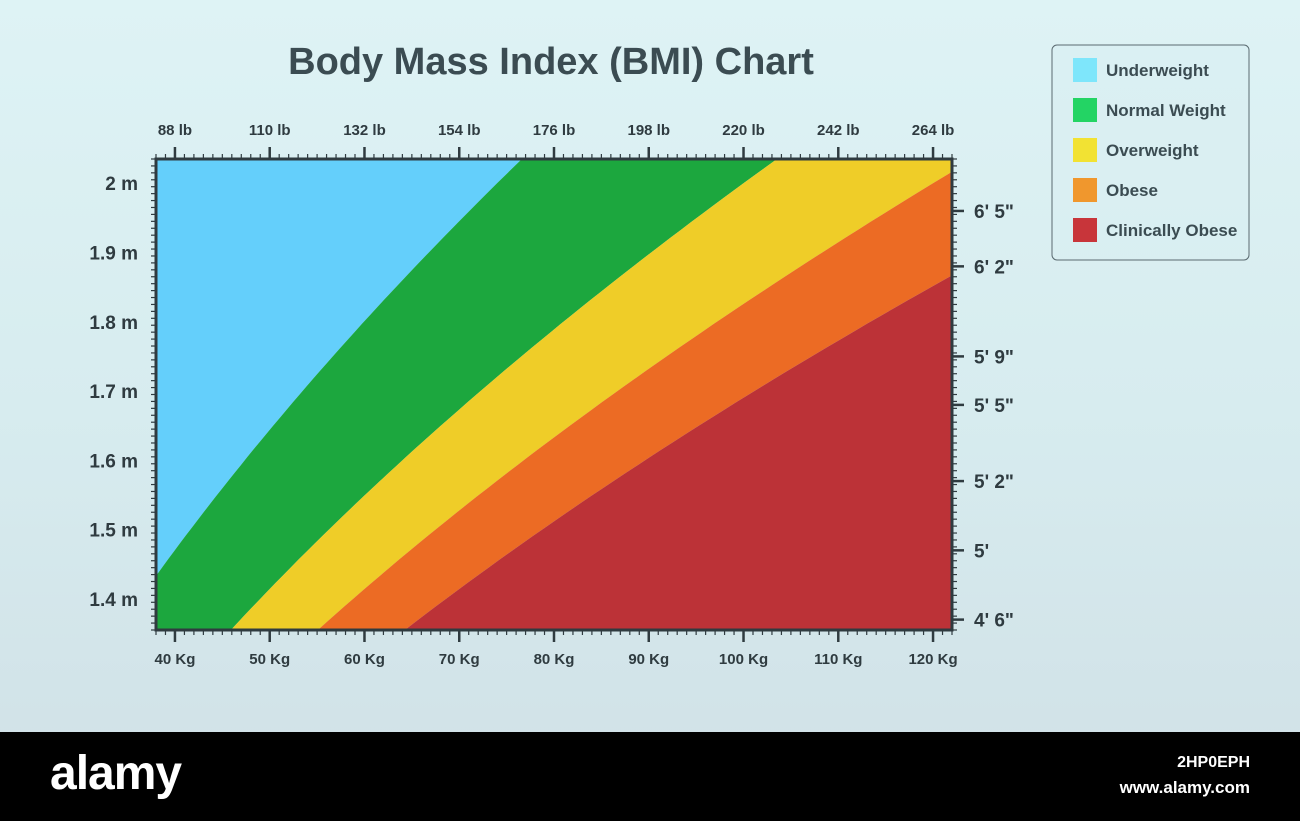 This screenshot has height=821, width=1300. Describe the element at coordinates (1184, 787) in the screenshot. I see `site-url: www.alamy.com` at that location.